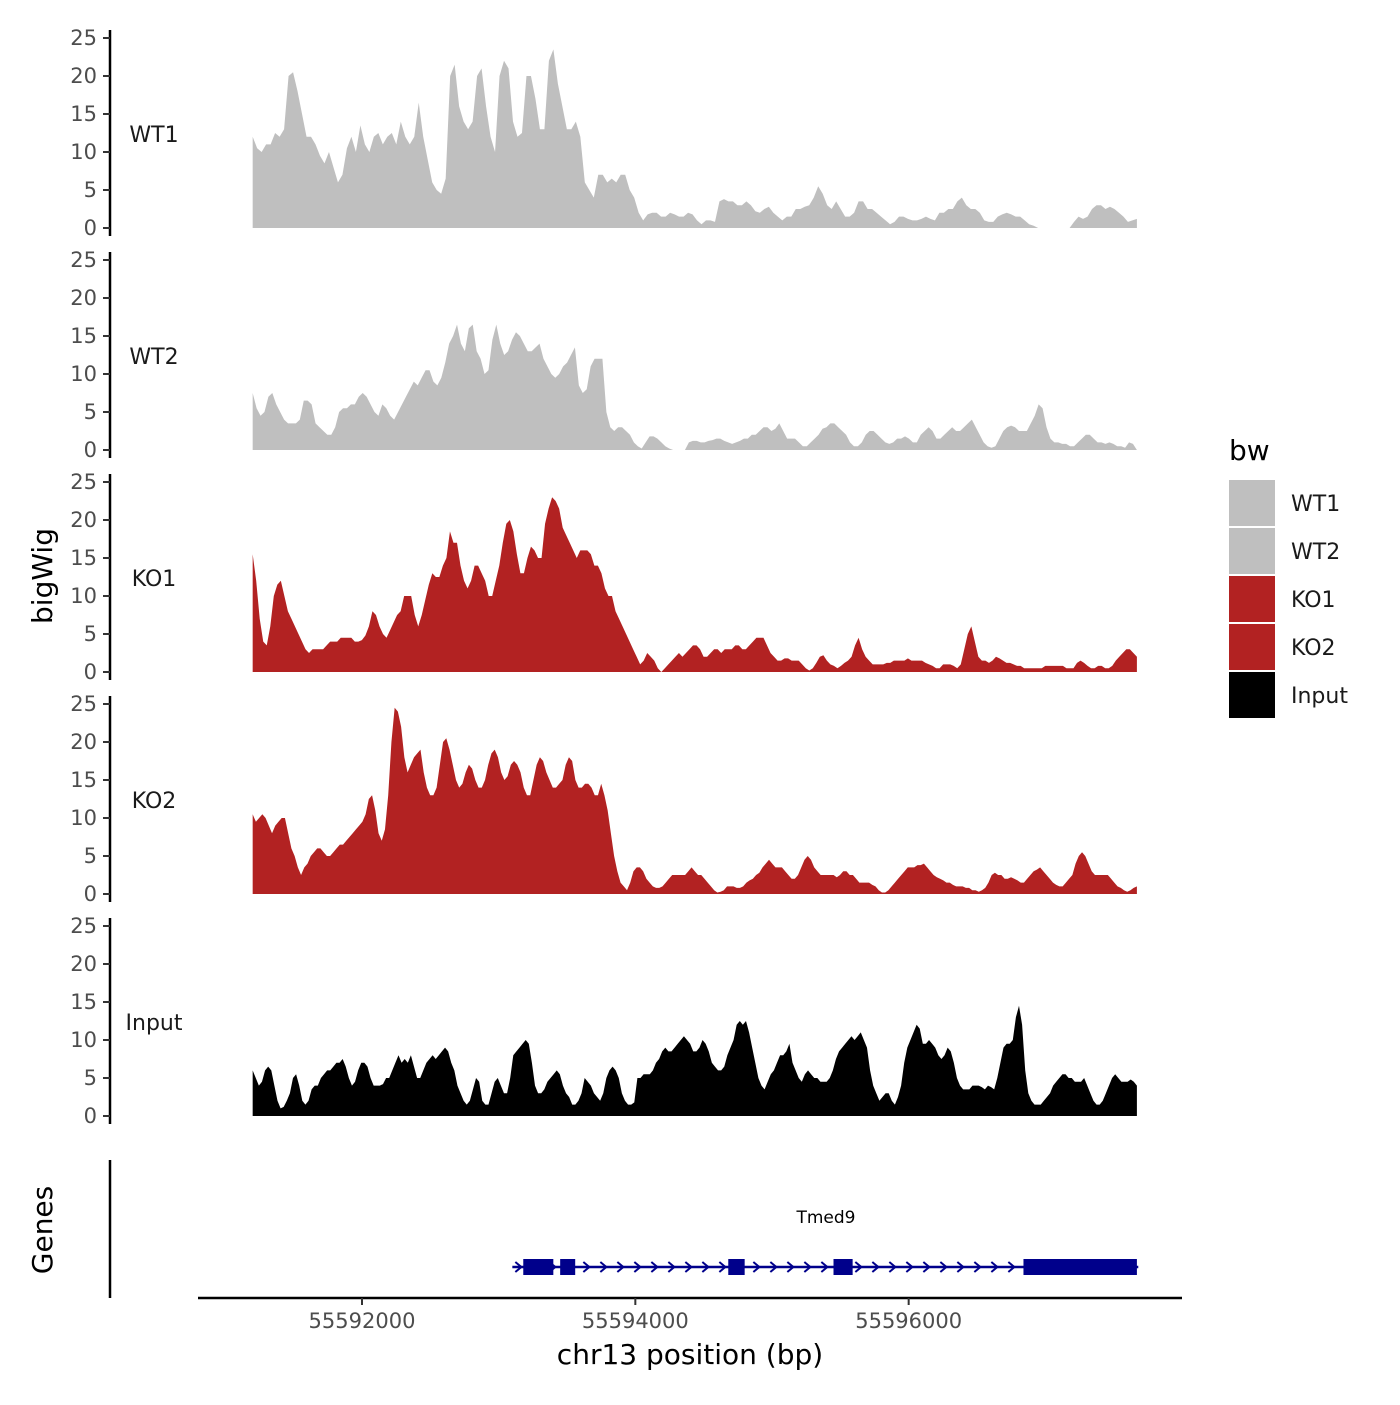 This screenshot has width=1400, height=1405. Describe the element at coordinates (153, 357) in the screenshot. I see `track-label: WT2` at that location.